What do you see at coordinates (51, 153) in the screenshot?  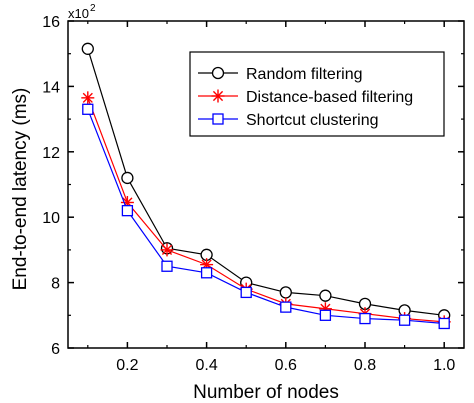 I see `y-tick-label: 12` at bounding box center [51, 153].